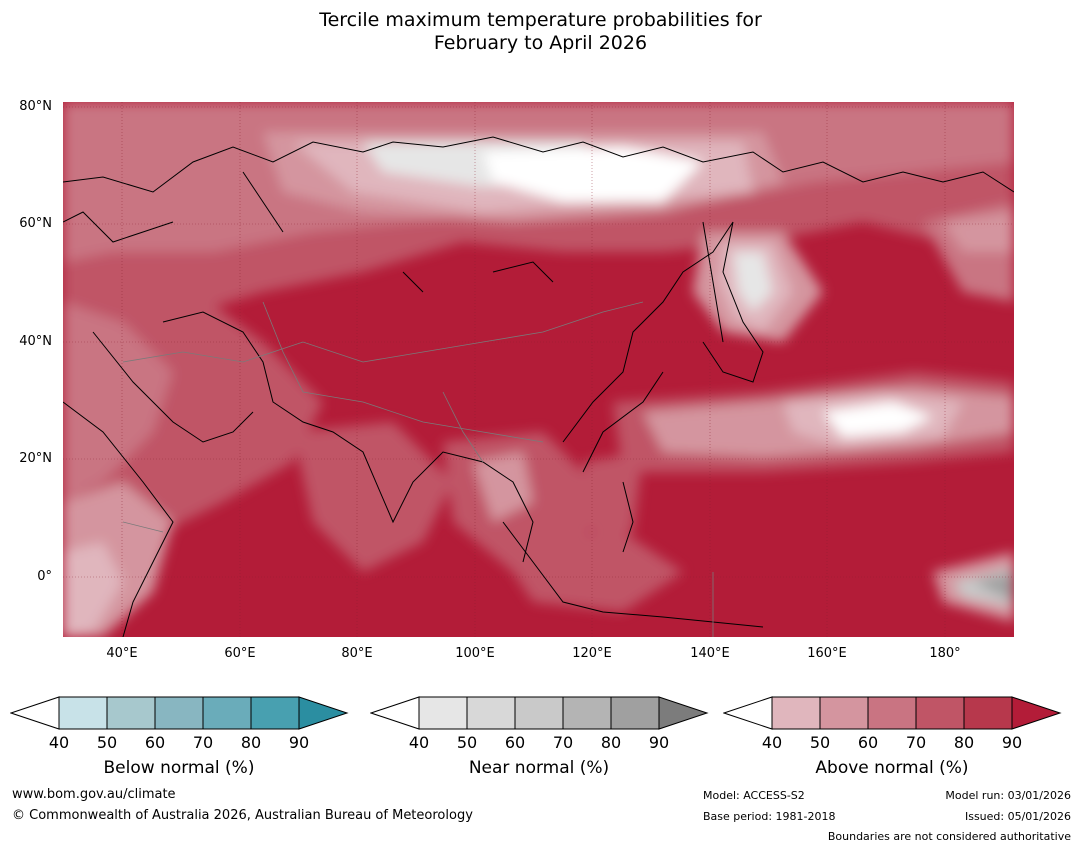  Describe the element at coordinates (122, 653) in the screenshot. I see `lon-label-40e: 40°E` at that location.